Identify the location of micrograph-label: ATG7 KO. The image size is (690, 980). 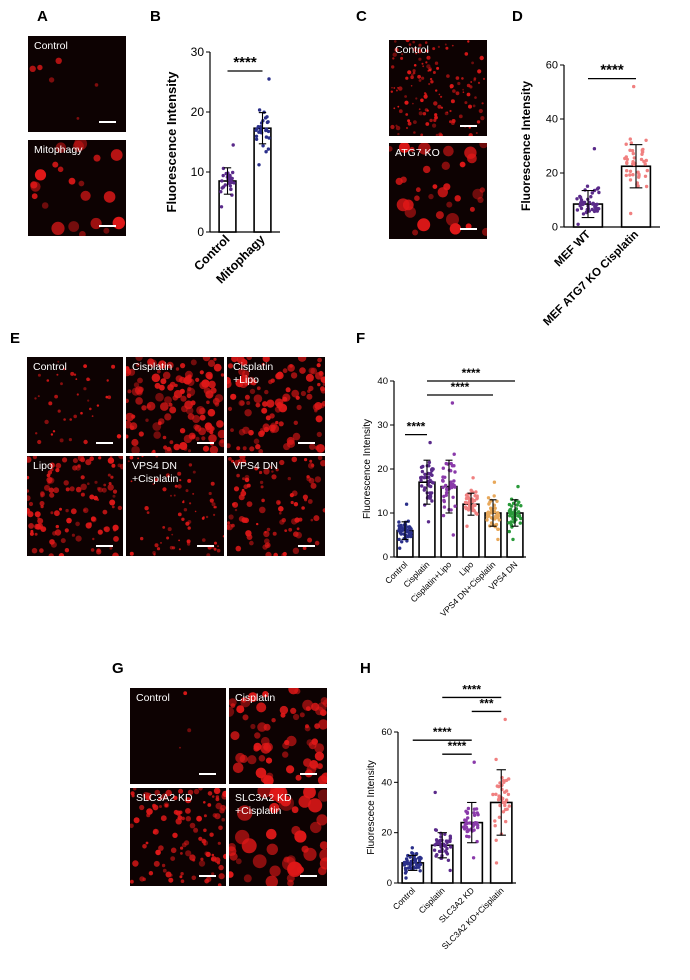
(417, 153).